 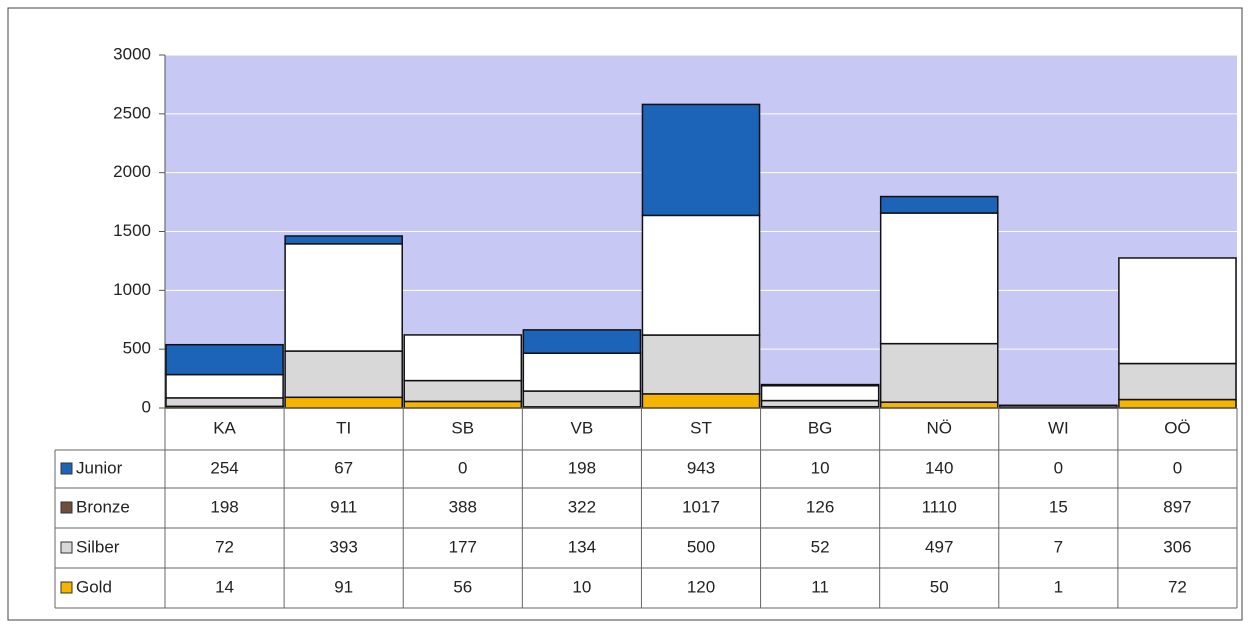 What do you see at coordinates (1177, 506) in the screenshot?
I see `table-value: 897` at bounding box center [1177, 506].